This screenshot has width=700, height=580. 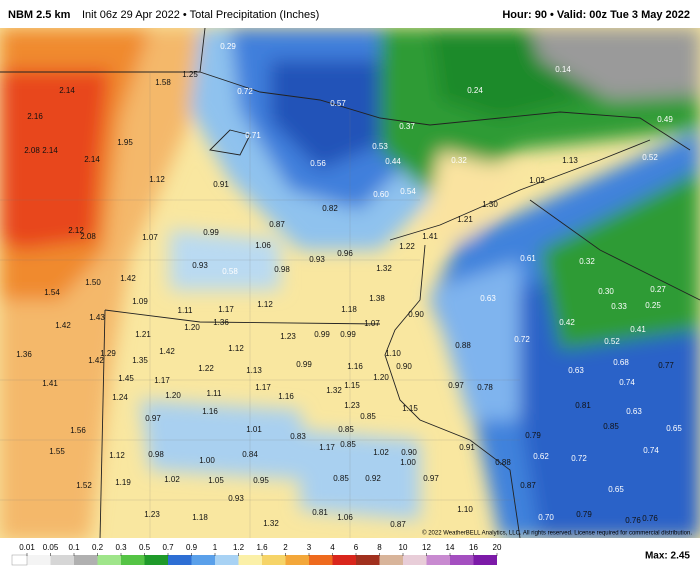 What do you see at coordinates (528, 258) in the screenshot?
I see `point-value: 0.61` at bounding box center [528, 258].